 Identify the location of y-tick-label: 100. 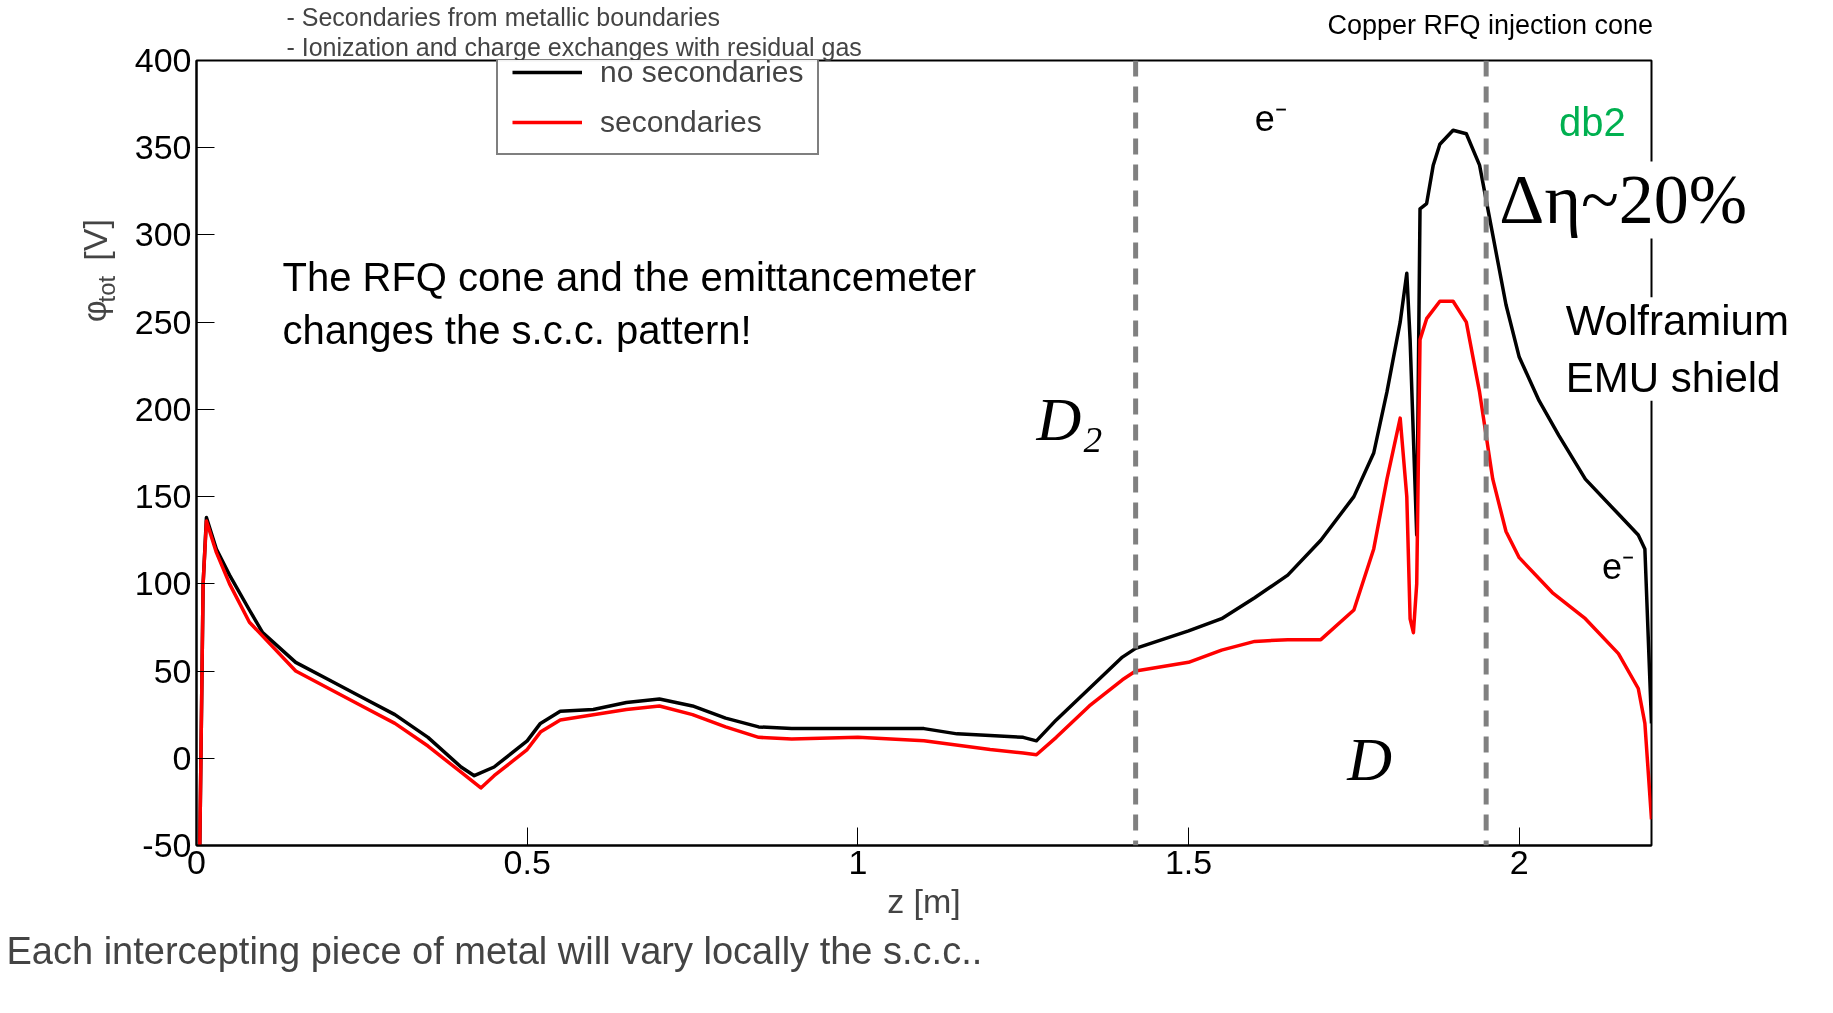
(163, 583).